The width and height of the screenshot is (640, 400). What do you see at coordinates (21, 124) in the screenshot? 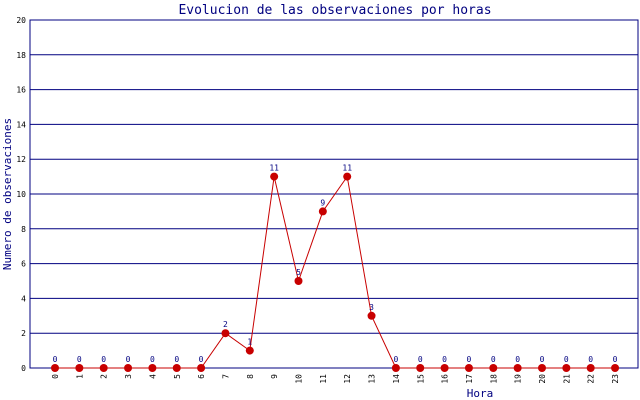
I see `y-tick-label: 14` at bounding box center [21, 124].